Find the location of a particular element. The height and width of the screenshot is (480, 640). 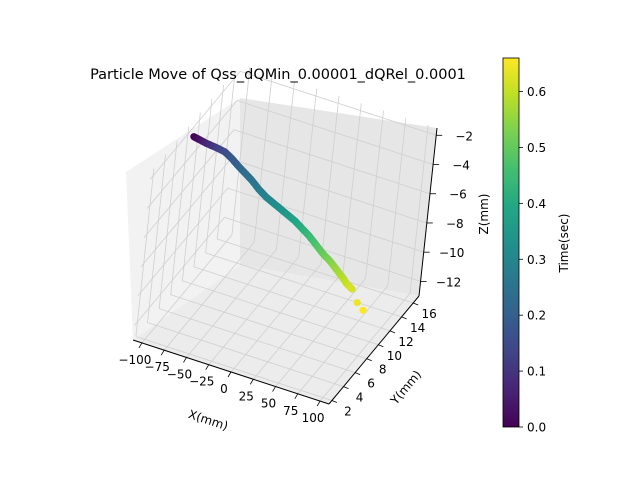

colorbar-tick-label: 0.2 is located at coordinates (536, 316).